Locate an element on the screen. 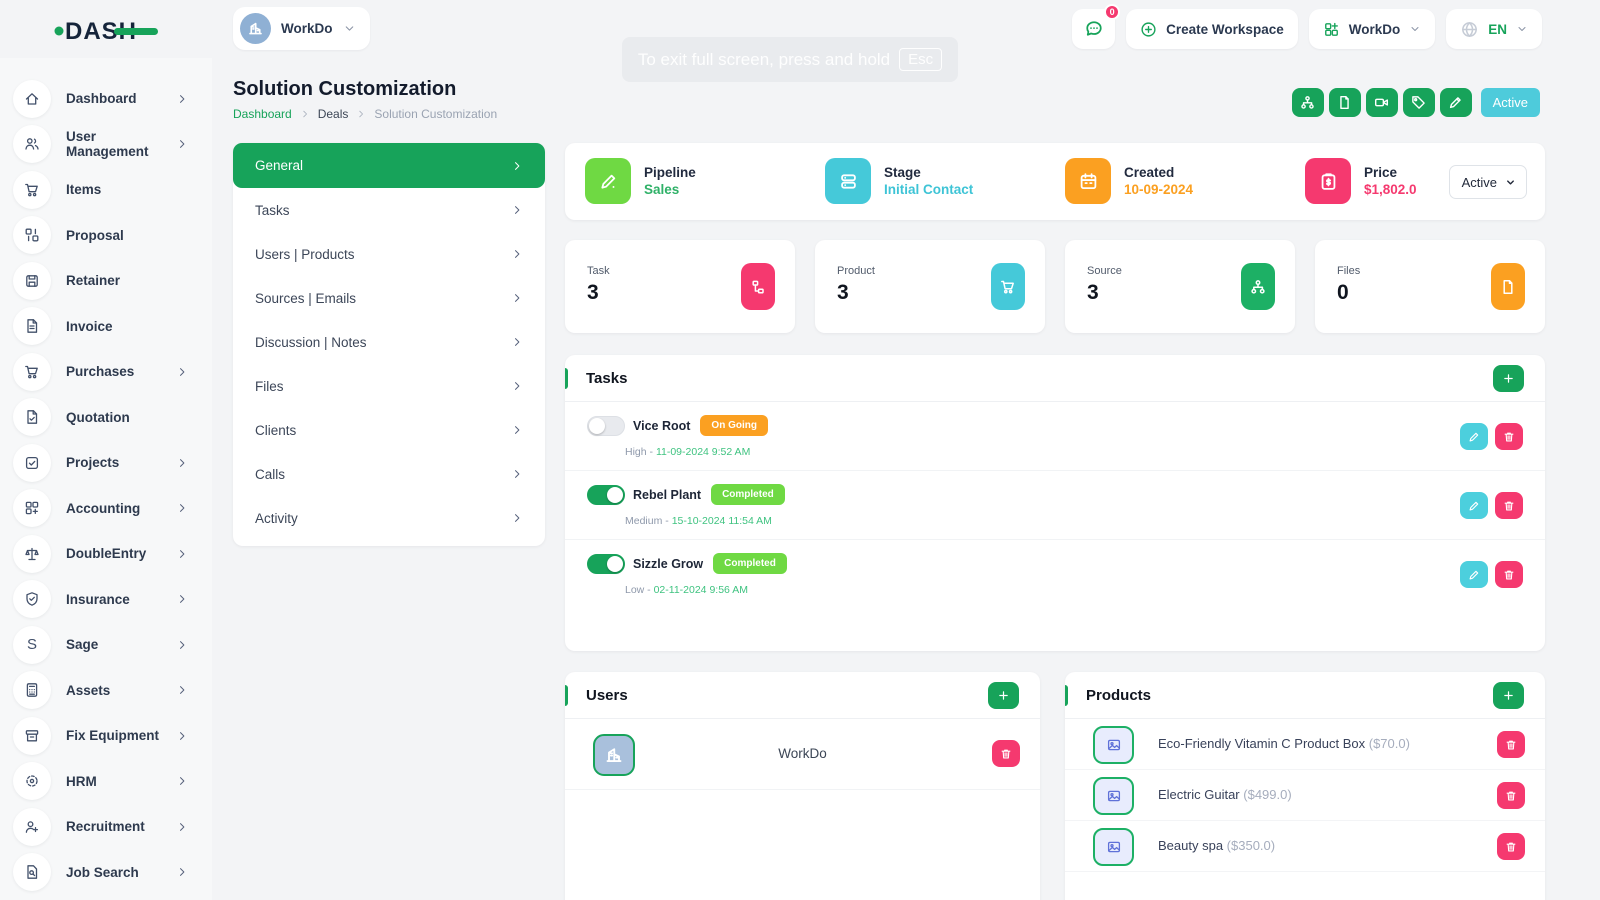 This screenshot has width=1600, height=900. deal-menu-sources-emails: Sources | Emails is located at coordinates (389, 298).